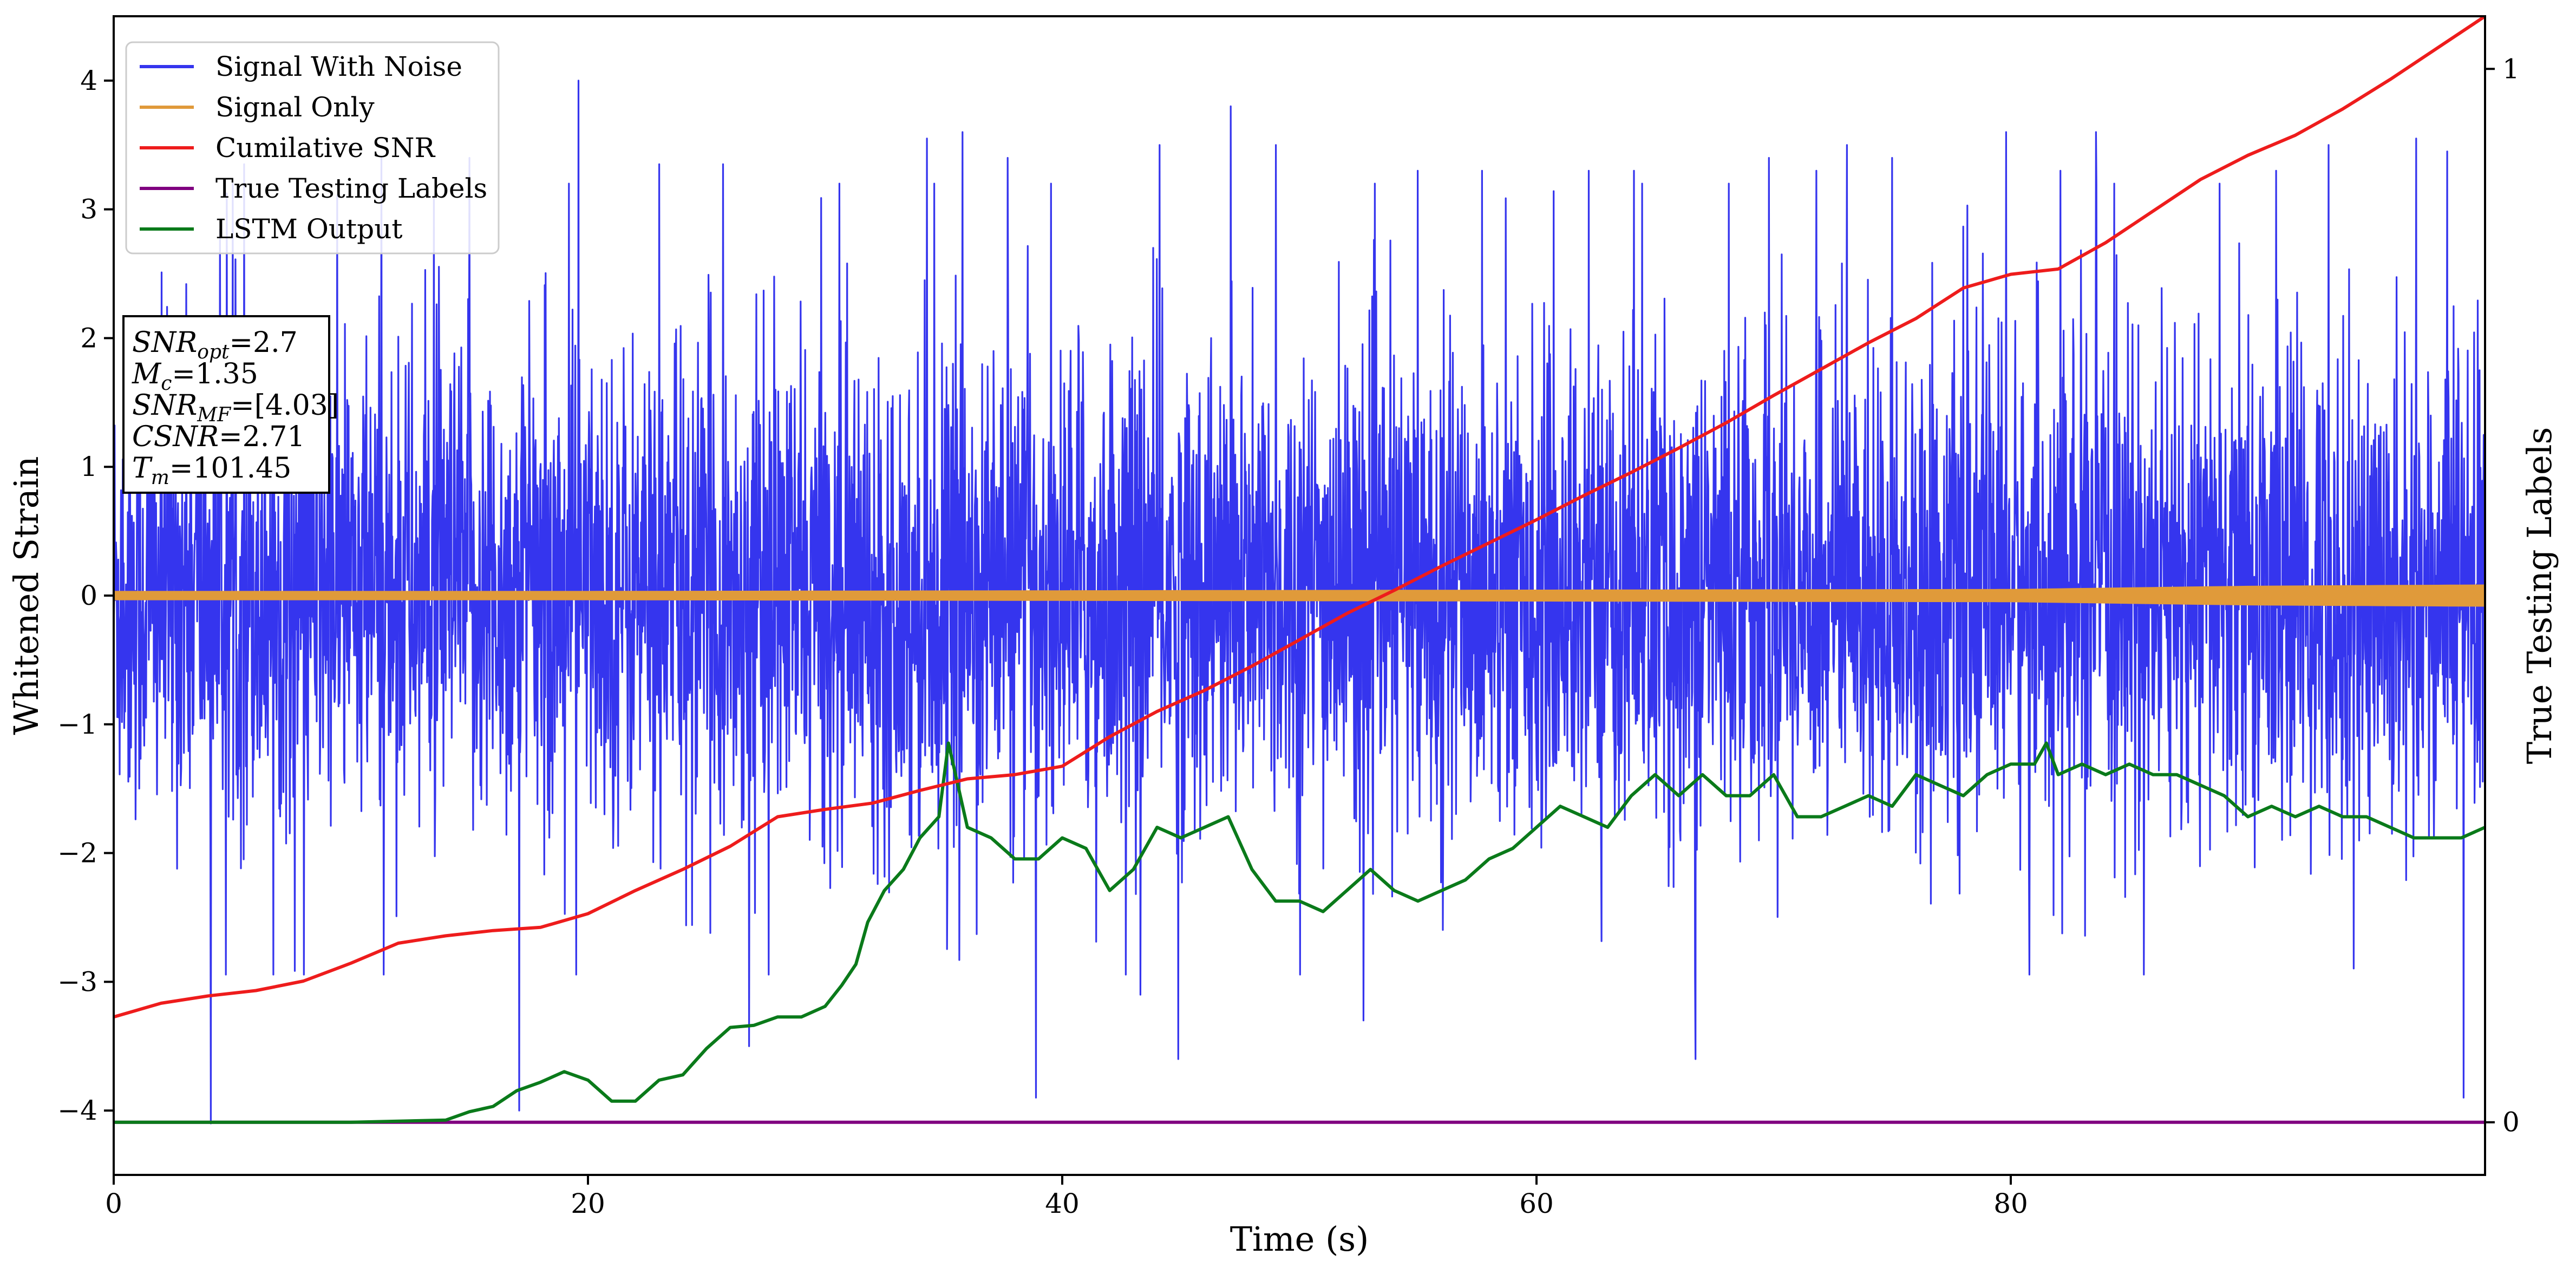  What do you see at coordinates (2540, 596) in the screenshot?
I see `y2-axis-title: True Testing Labels` at bounding box center [2540, 596].